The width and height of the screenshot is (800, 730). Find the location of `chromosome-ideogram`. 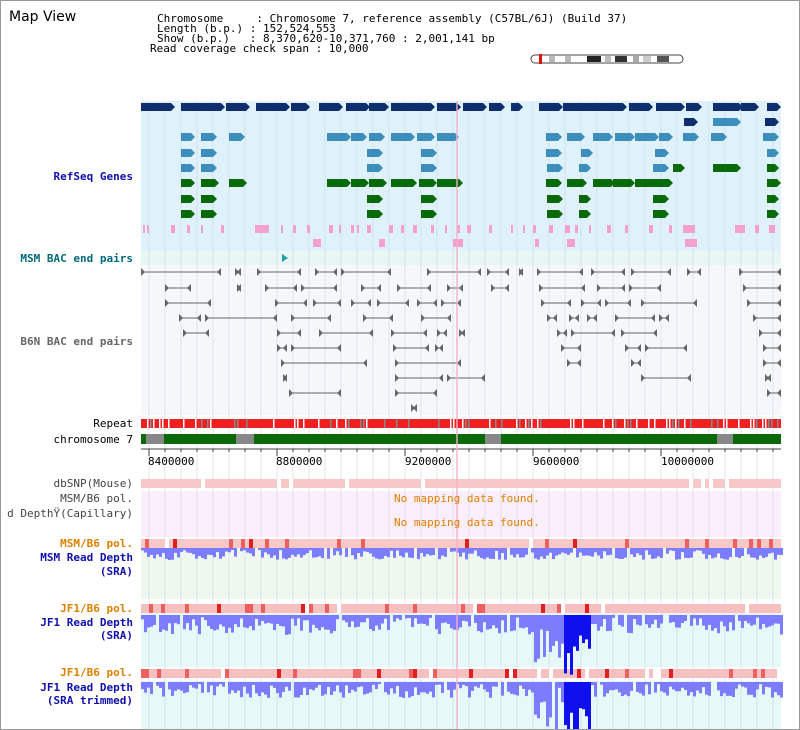

chromosome-ideogram is located at coordinates (607, 59).